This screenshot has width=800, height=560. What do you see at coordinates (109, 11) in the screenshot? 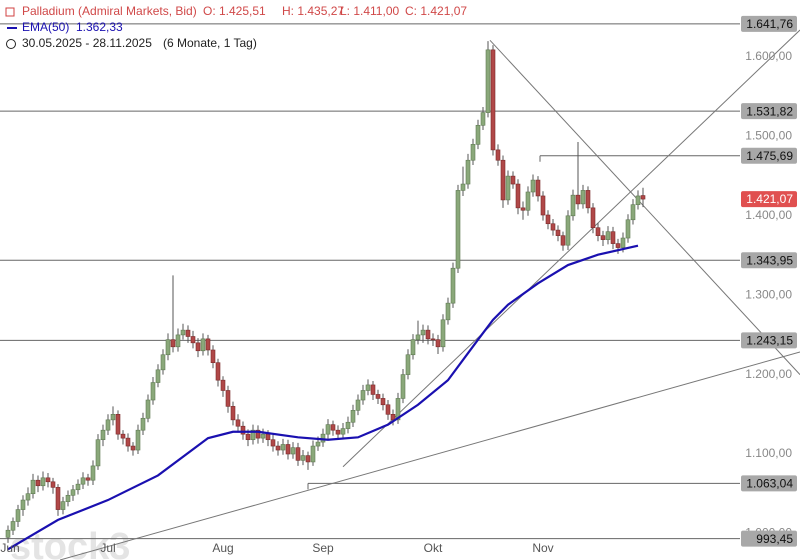
I see `instrument: Palladium (Admiral Markets, Bid)` at bounding box center [109, 11].